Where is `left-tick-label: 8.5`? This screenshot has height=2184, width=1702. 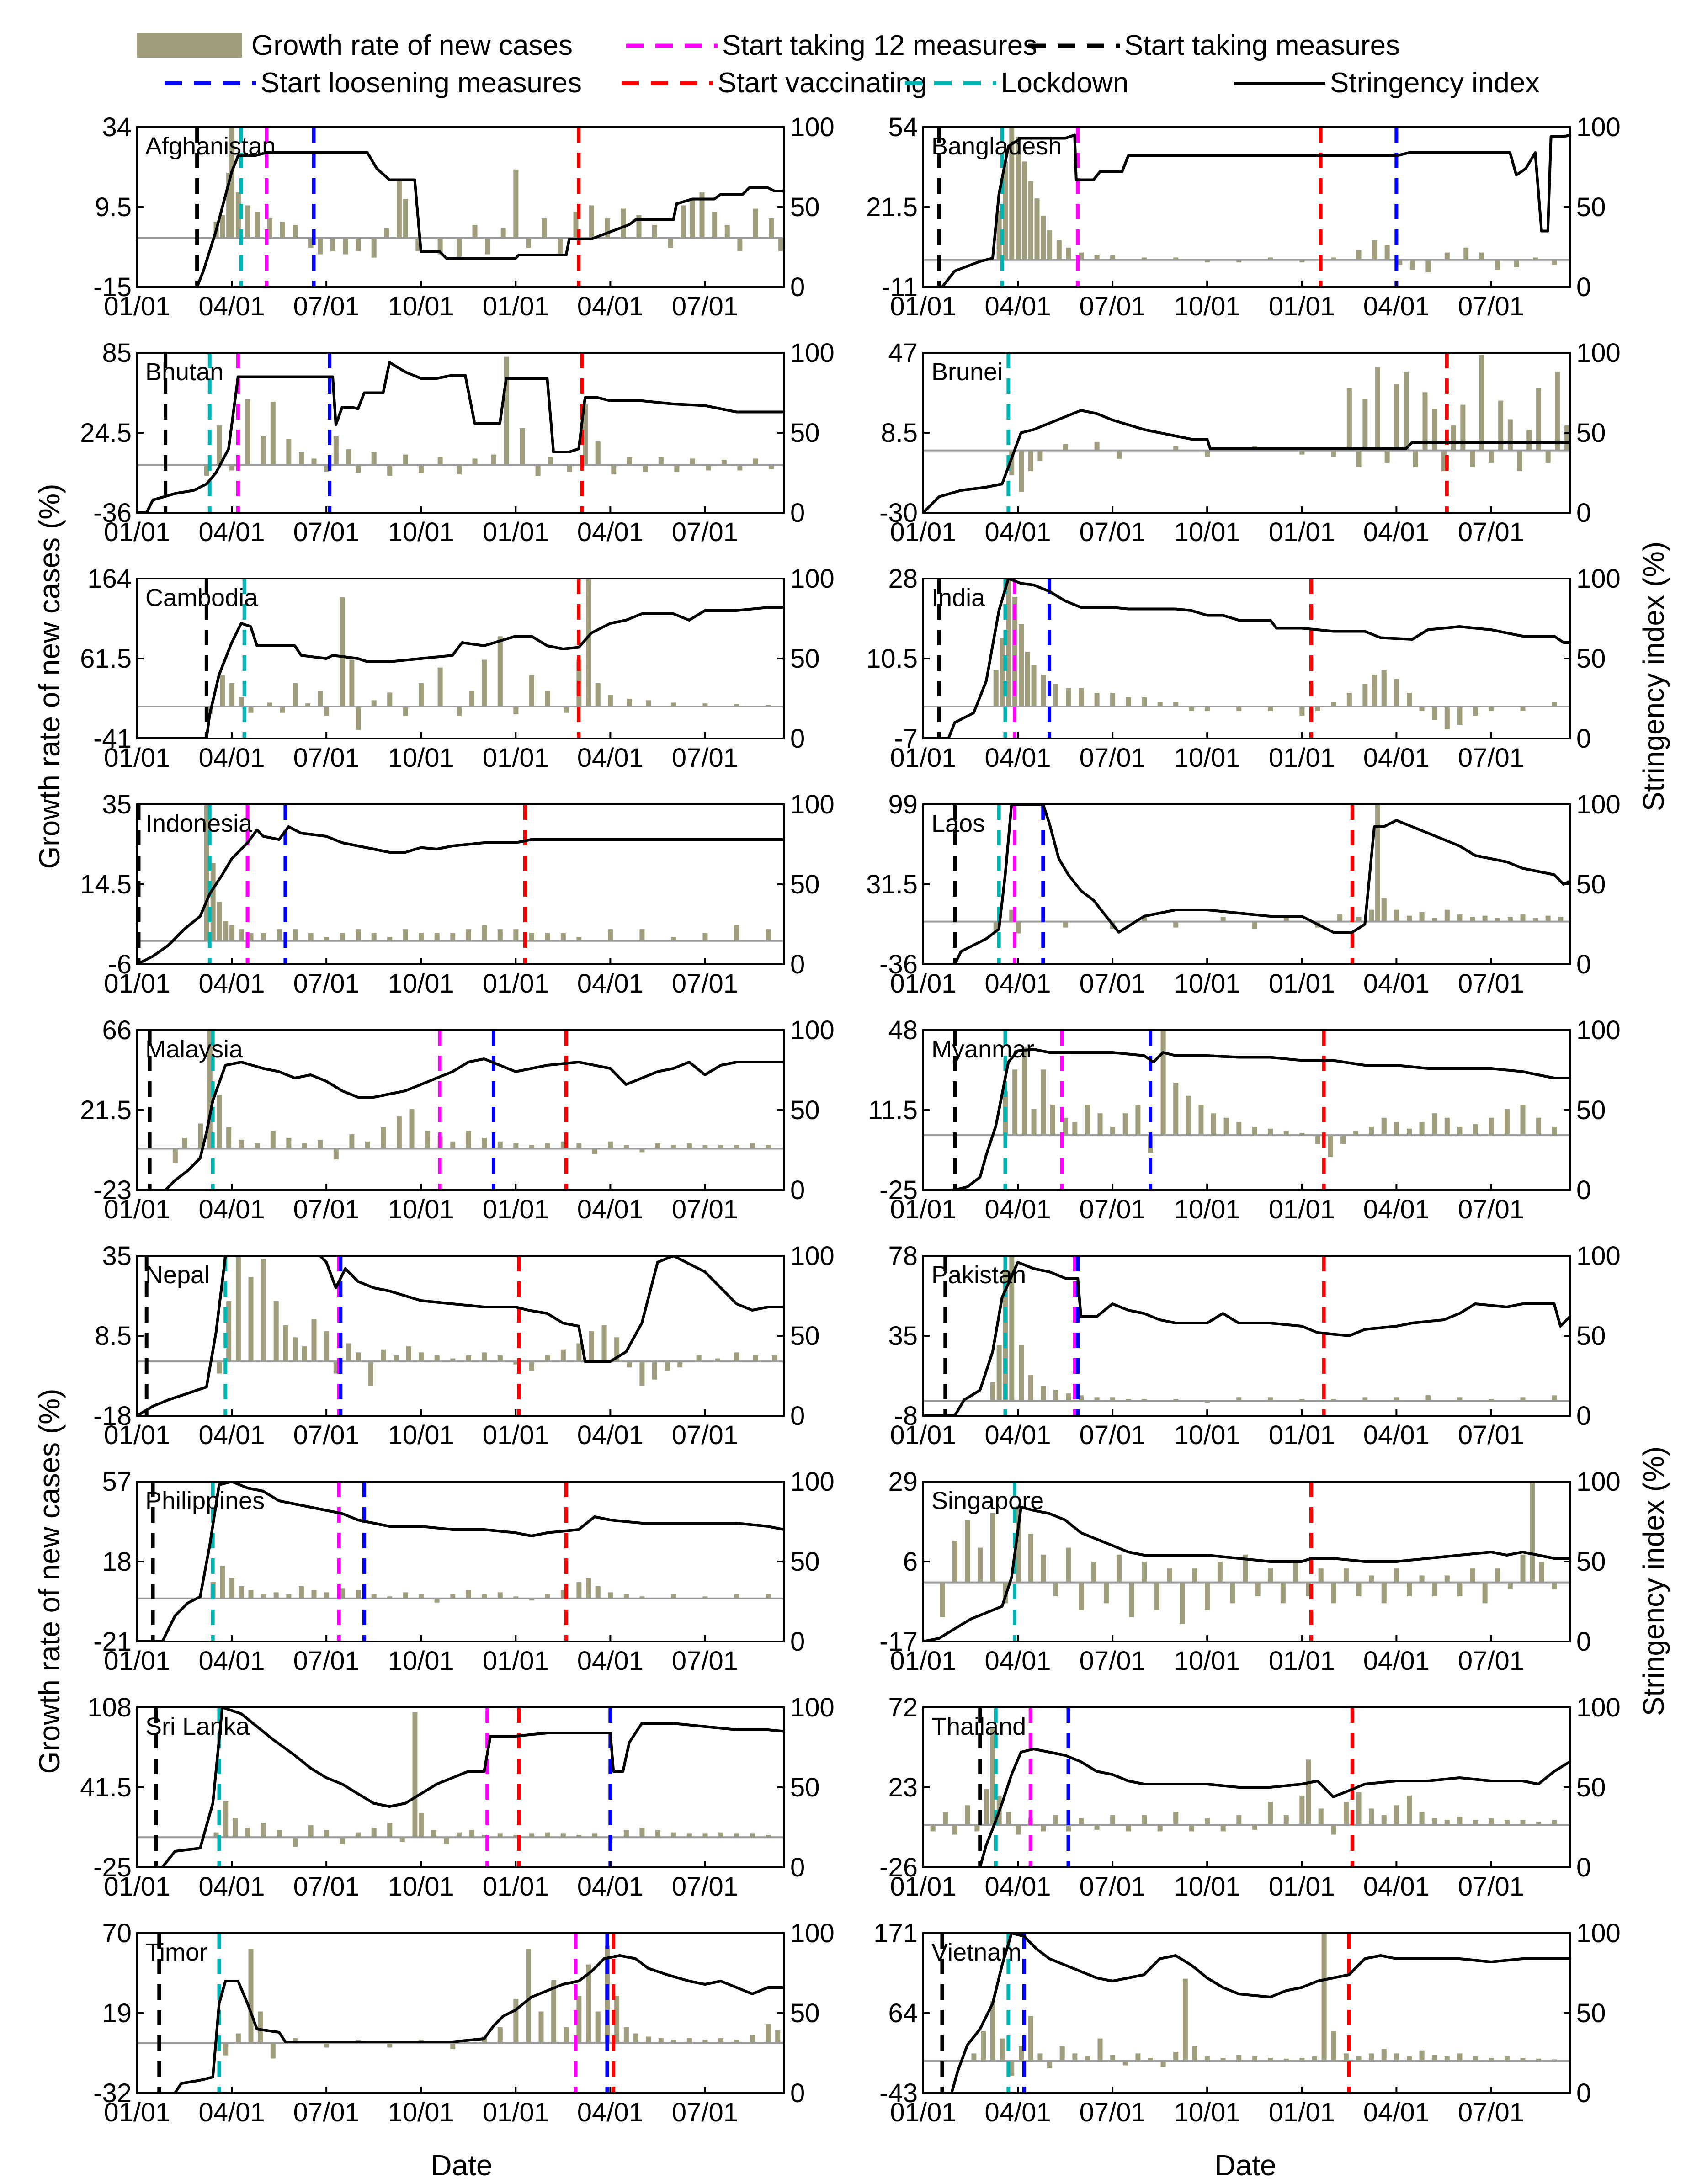 left-tick-label: 8.5 is located at coordinates (899, 433).